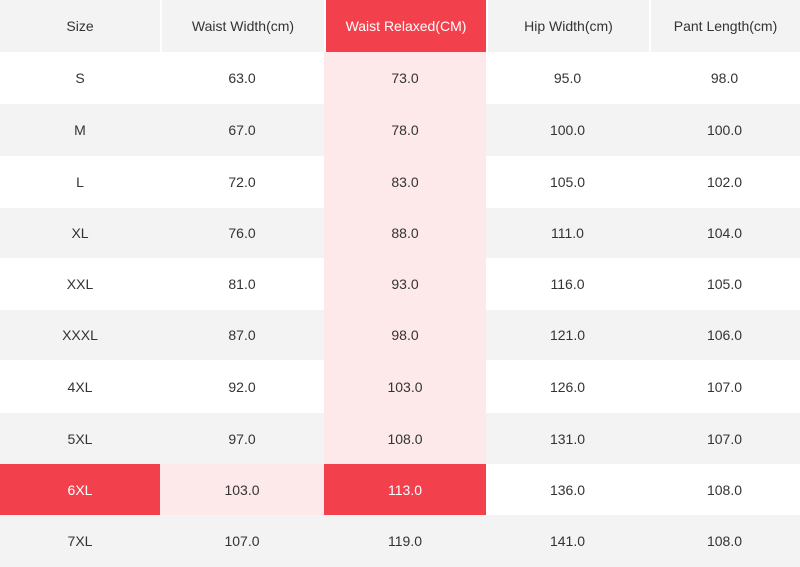  I want to click on header-waist-width: Waist Width(cm), so click(242, 26).